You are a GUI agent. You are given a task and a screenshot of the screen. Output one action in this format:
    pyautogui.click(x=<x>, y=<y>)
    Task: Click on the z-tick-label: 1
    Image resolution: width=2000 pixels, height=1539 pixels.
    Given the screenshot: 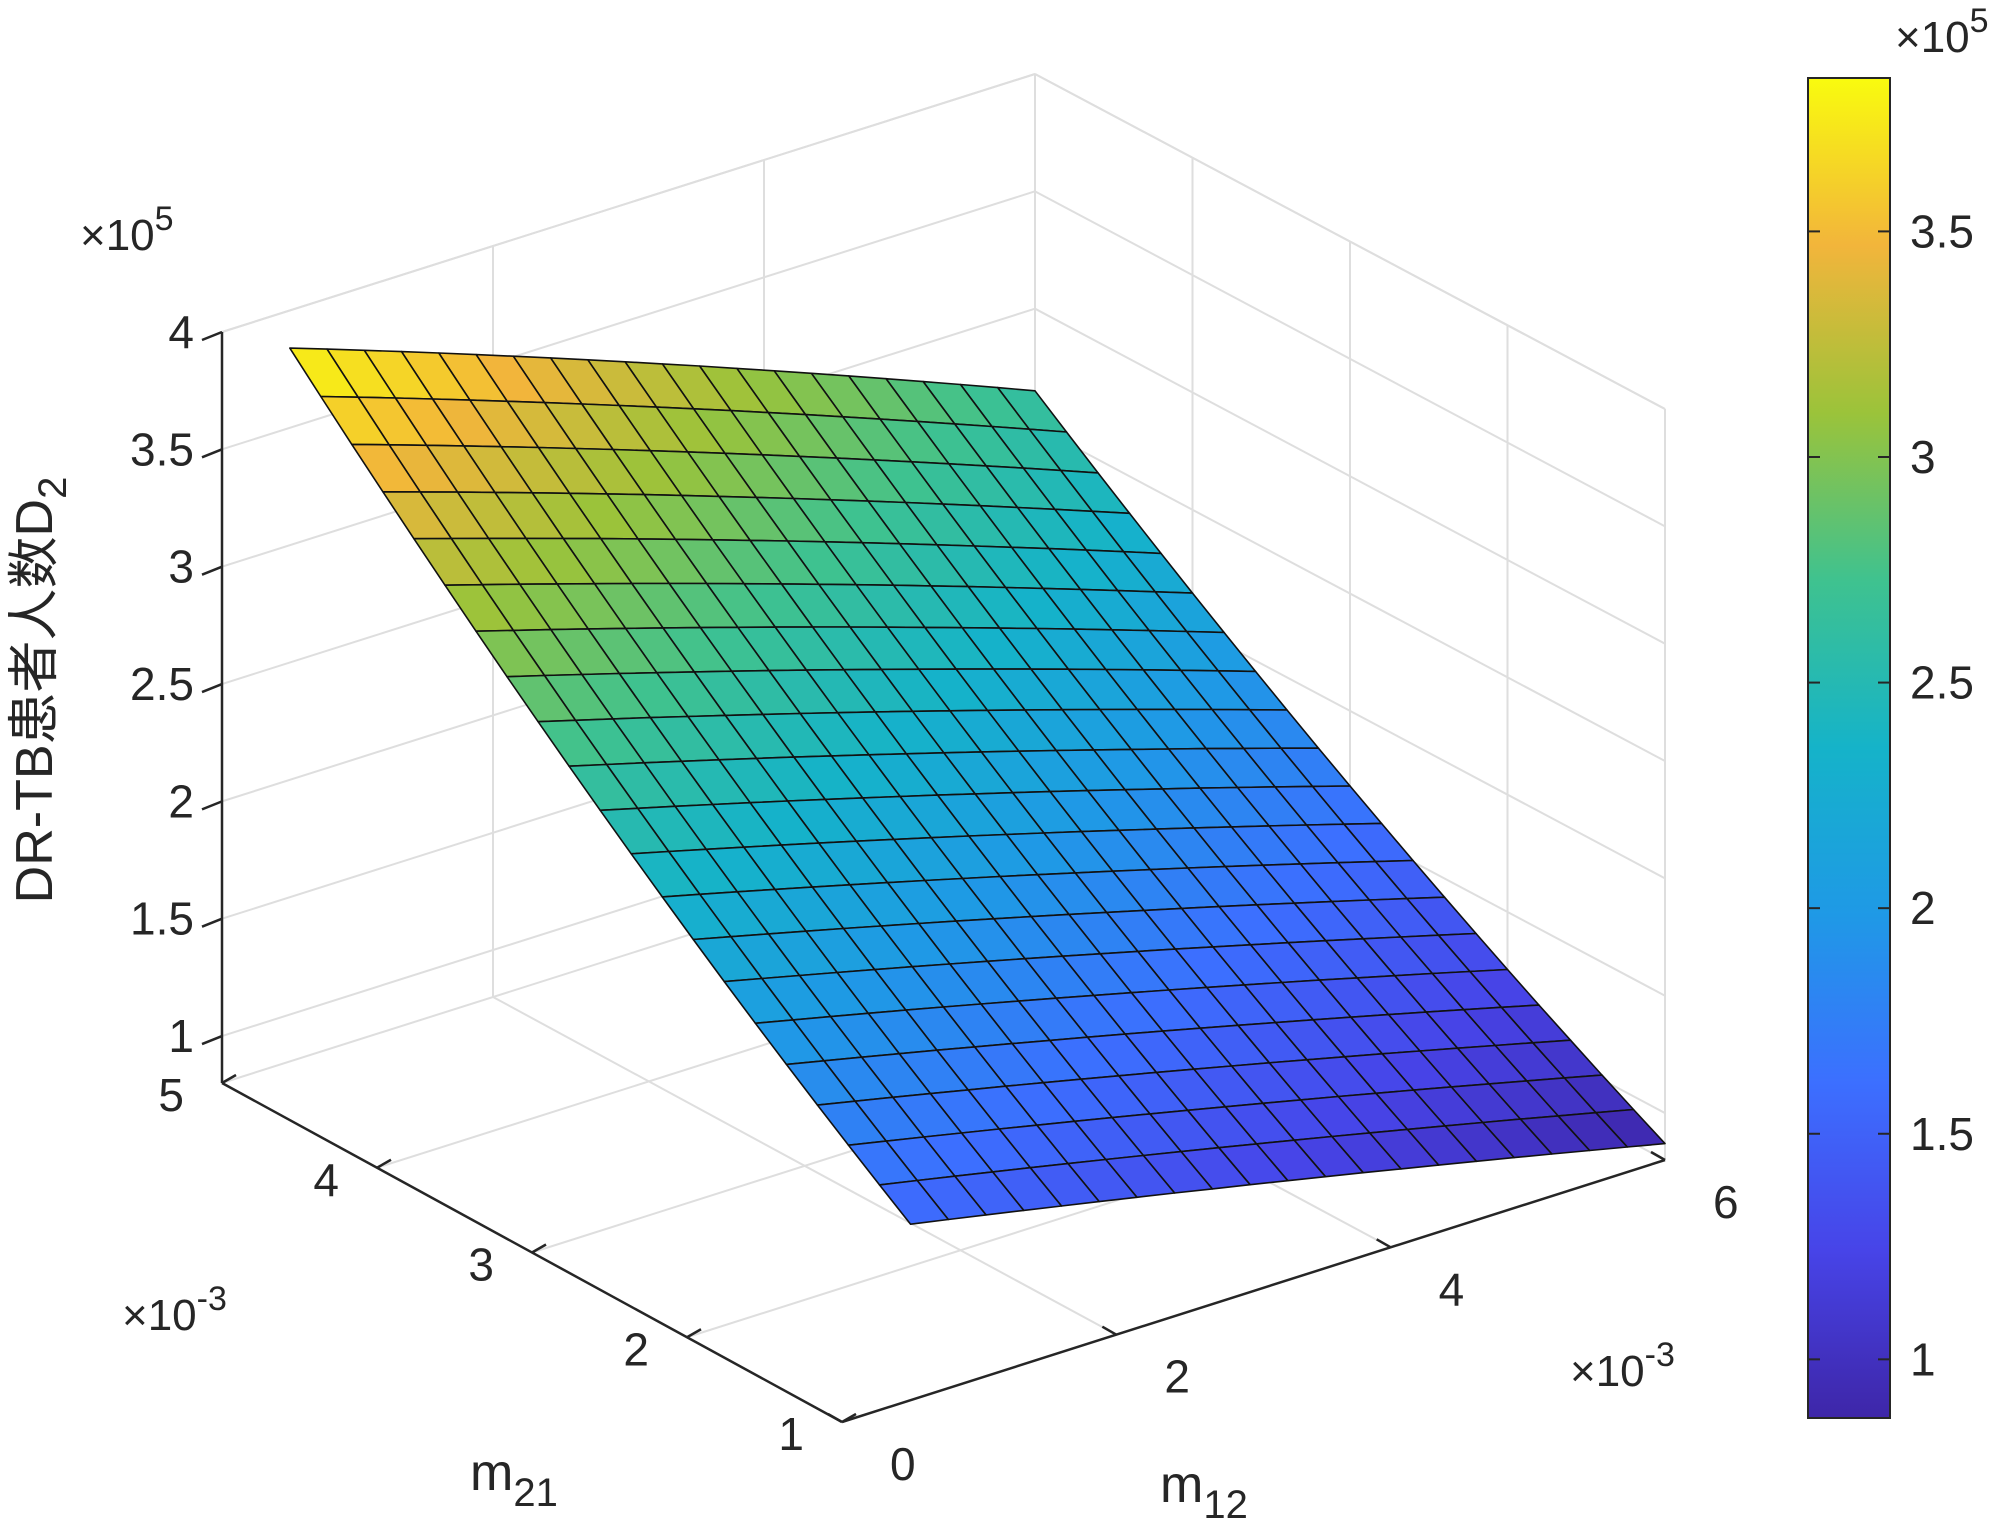 What is the action you would take?
    pyautogui.click(x=181, y=1036)
    